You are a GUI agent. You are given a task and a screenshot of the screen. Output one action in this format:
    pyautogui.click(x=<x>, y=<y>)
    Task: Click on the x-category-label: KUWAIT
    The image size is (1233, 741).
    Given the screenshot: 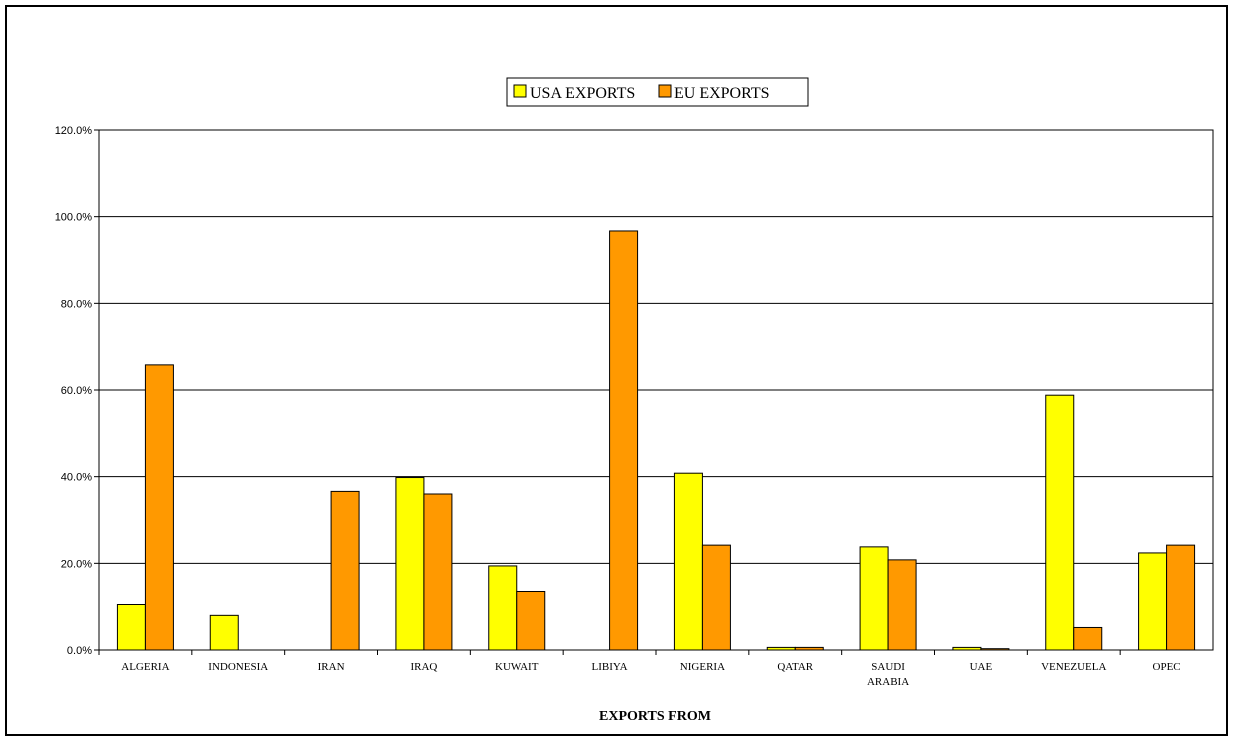 What is the action you would take?
    pyautogui.click(x=517, y=667)
    